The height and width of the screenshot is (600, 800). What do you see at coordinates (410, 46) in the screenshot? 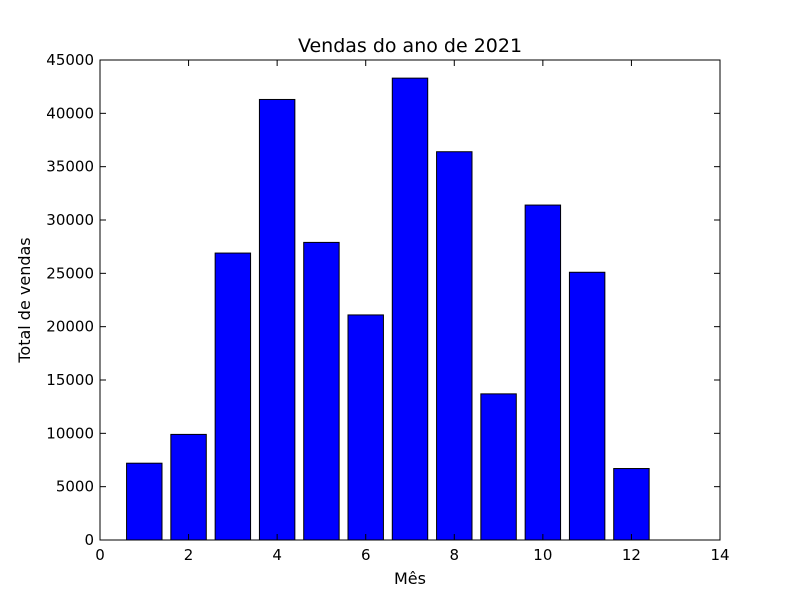
I see `chart-title: Vendas do ano de 2021` at bounding box center [410, 46].